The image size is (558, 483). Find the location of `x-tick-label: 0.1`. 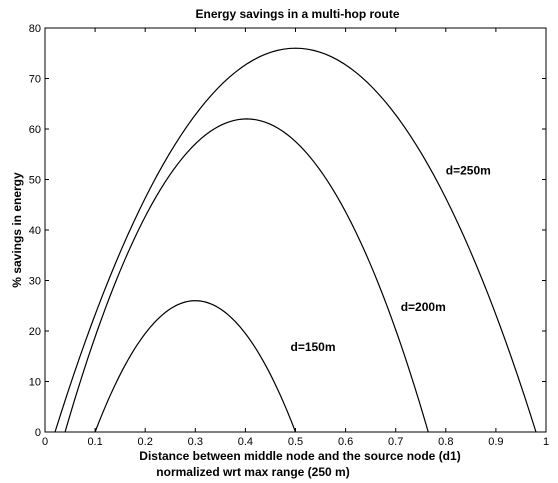

x-tick-label: 0.1 is located at coordinates (94, 442).